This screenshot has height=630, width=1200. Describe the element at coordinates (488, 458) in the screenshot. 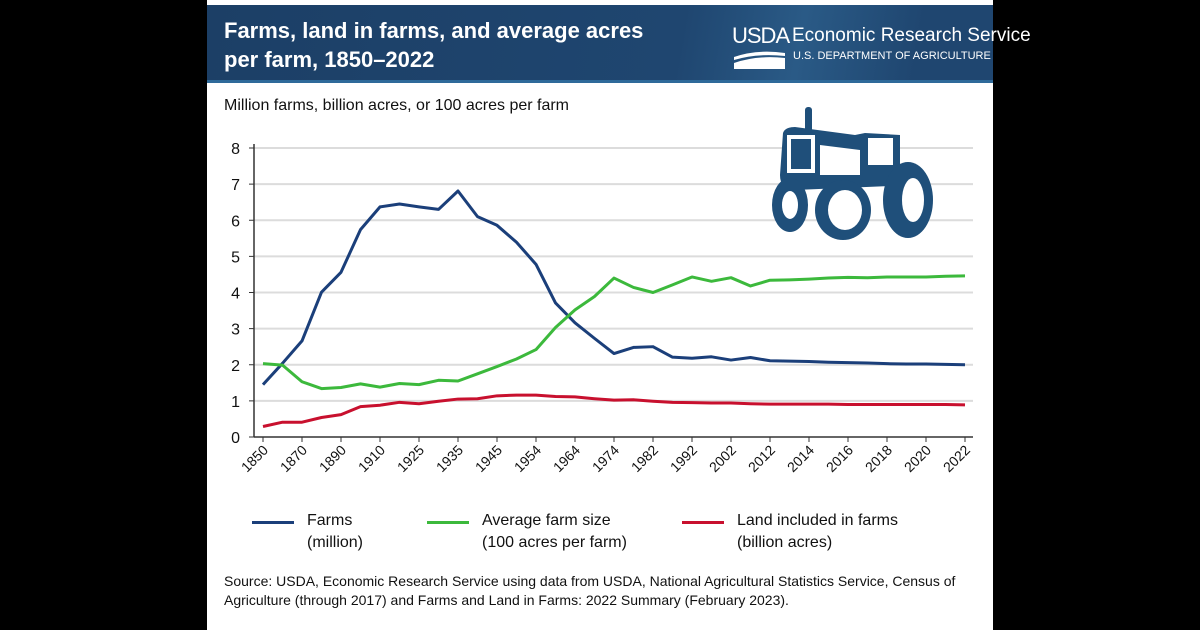

I see `x-tick-label: 1945` at that location.